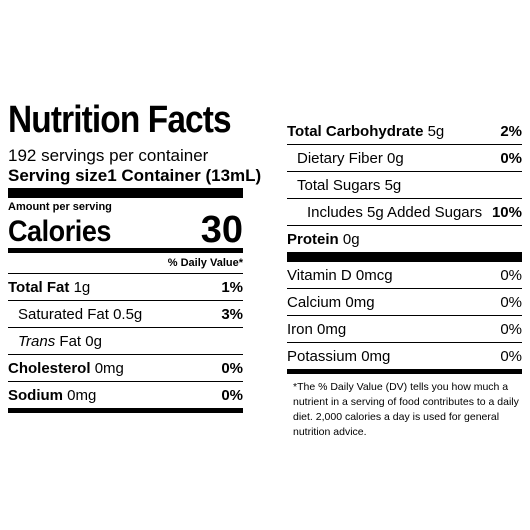 This screenshot has width=530, height=530. Describe the element at coordinates (404, 328) in the screenshot. I see `vitamin-row-iron: Iron 0mg 0%` at that location.